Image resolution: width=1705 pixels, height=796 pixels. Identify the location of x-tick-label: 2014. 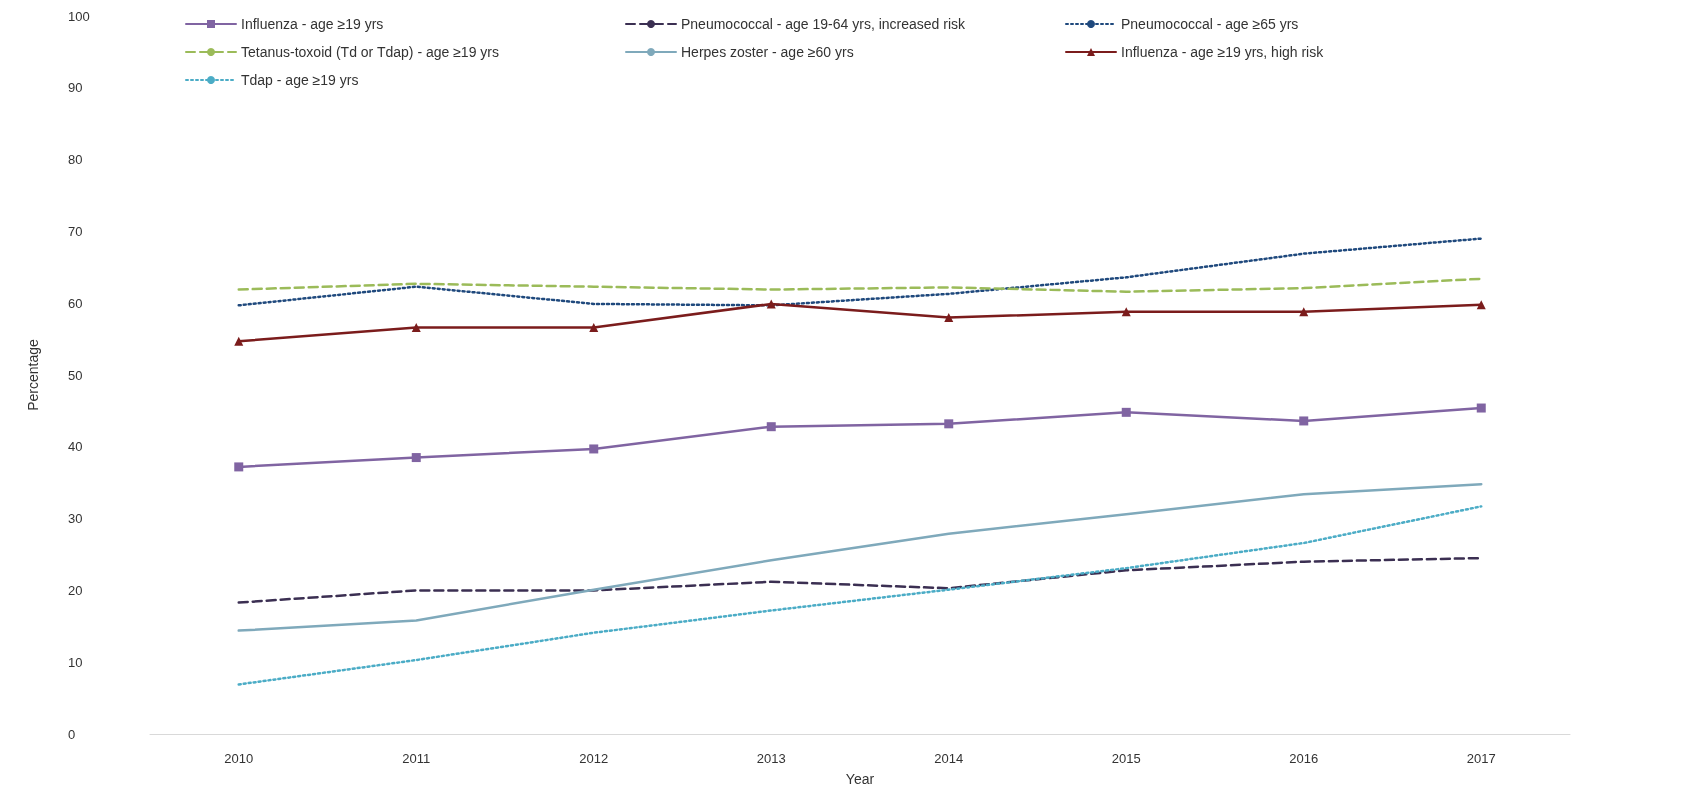
(949, 758).